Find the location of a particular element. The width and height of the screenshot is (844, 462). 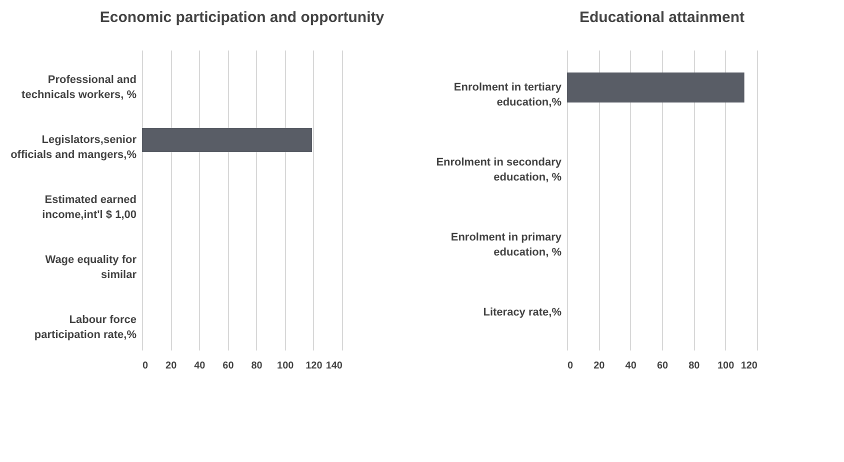

y-tick-label: Literacy rate,% is located at coordinates (522, 312).